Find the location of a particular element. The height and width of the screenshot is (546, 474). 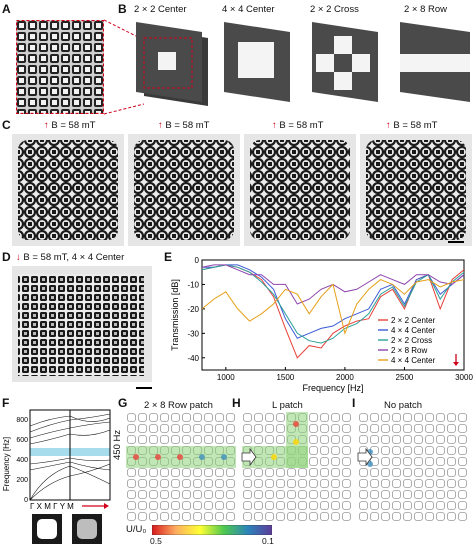

field-label-c1: ↑ B = 58 mT is located at coordinates (70, 125).